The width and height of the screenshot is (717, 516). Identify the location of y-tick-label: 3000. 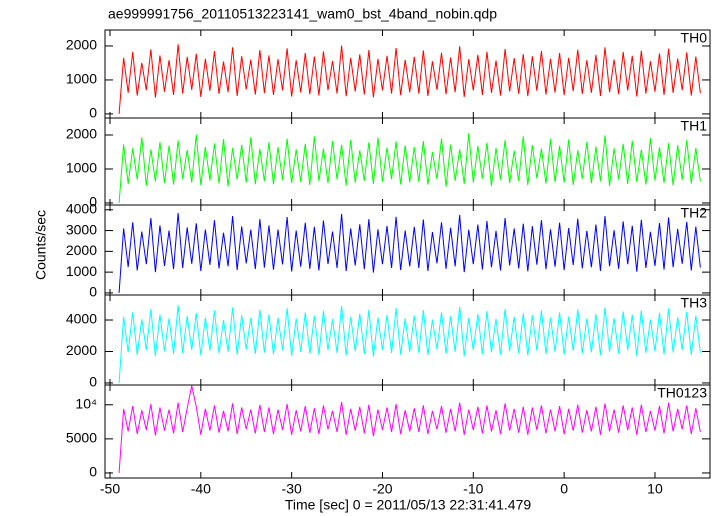
(81, 229).